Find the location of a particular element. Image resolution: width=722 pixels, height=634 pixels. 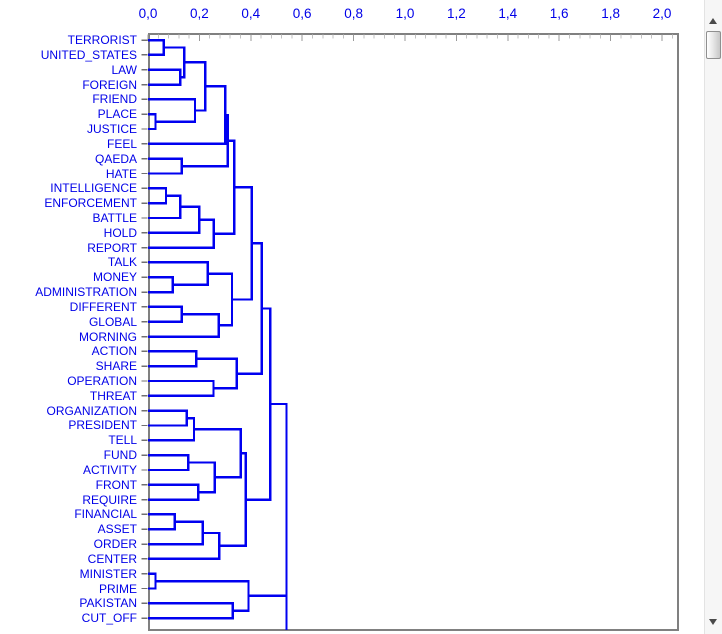

leaf-label-threat: THREAT is located at coordinates (113, 395).